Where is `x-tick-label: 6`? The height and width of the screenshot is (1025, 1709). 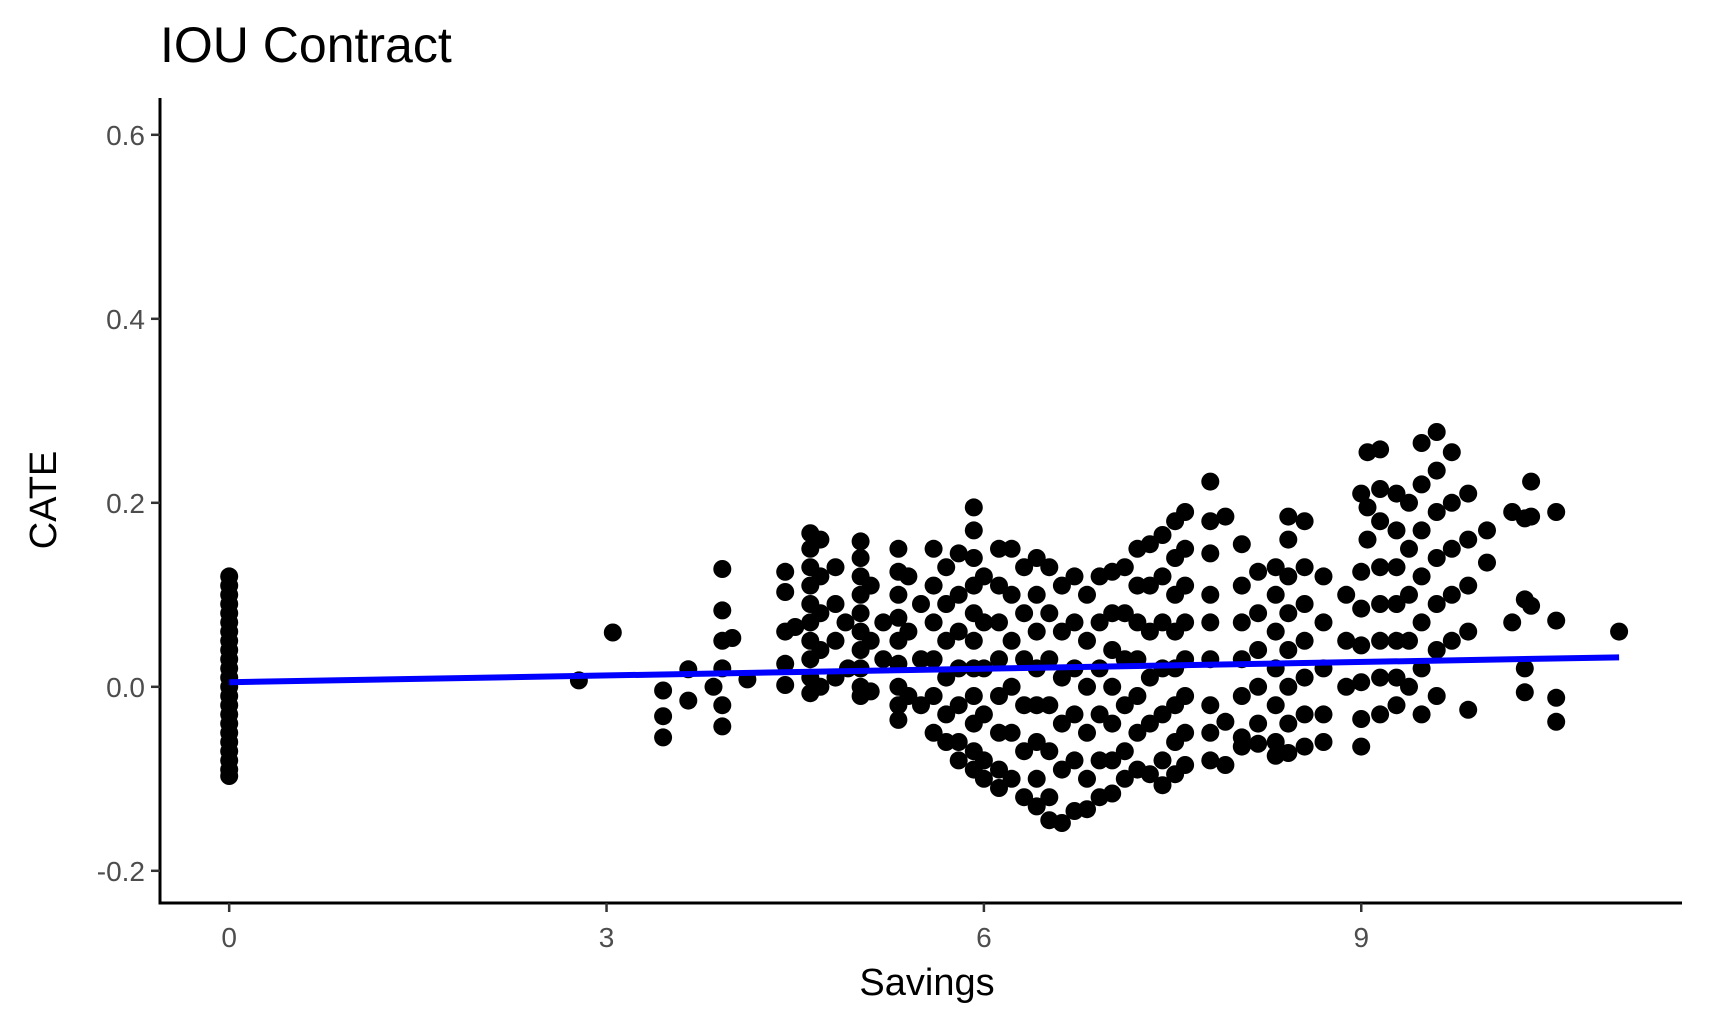
x-tick-label: 6 is located at coordinates (984, 937).